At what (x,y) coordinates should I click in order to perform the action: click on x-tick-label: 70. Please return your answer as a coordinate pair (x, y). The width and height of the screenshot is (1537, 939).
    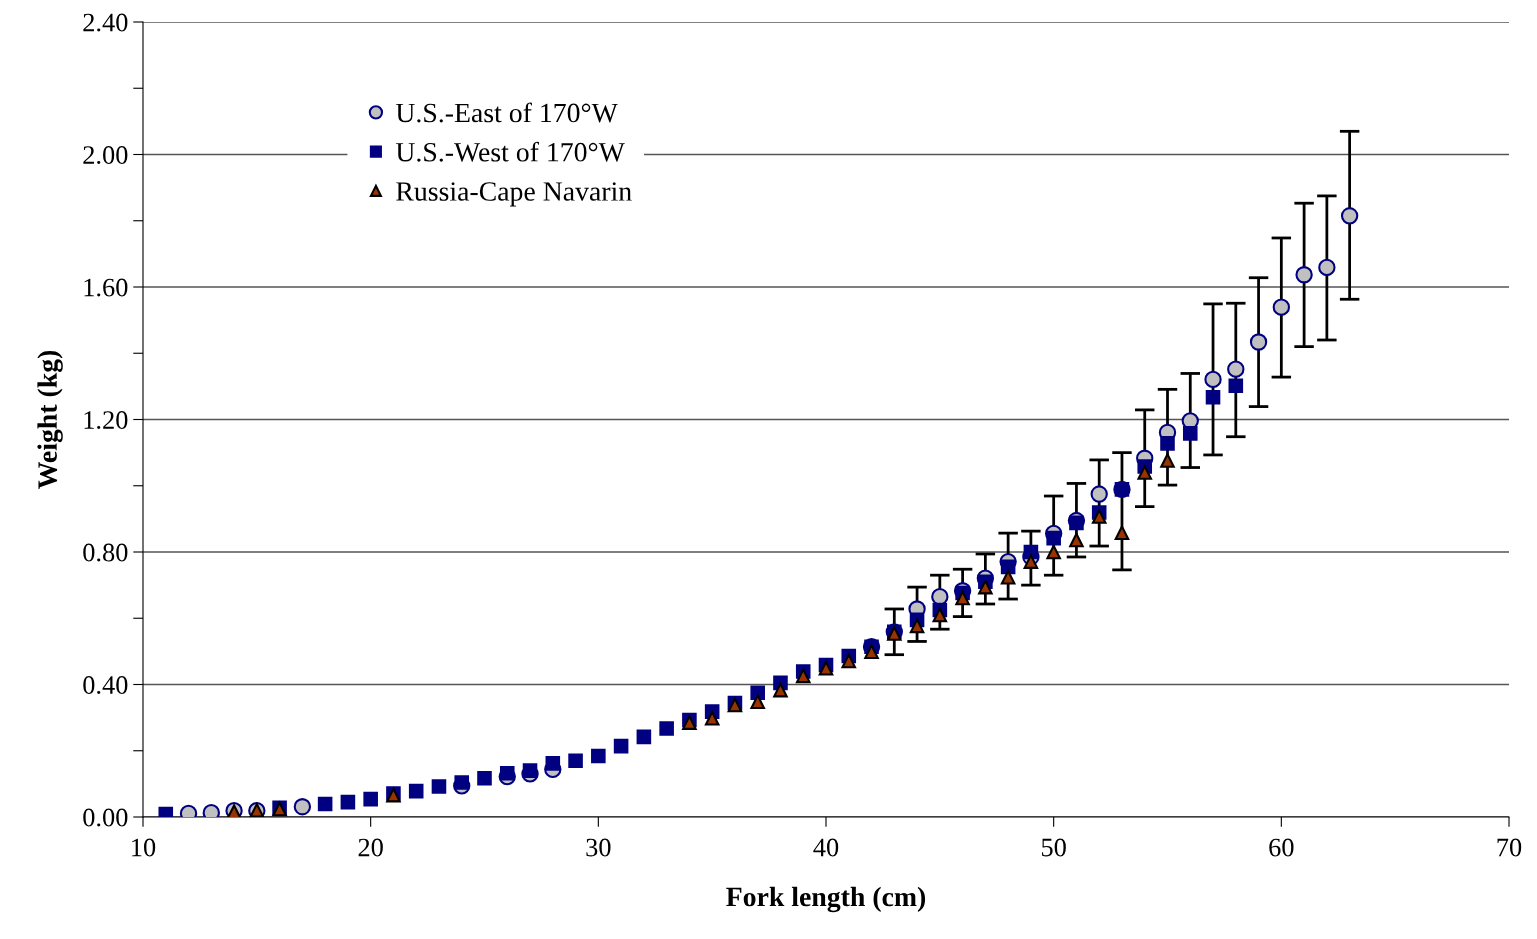
    Looking at the image, I should click on (1509, 847).